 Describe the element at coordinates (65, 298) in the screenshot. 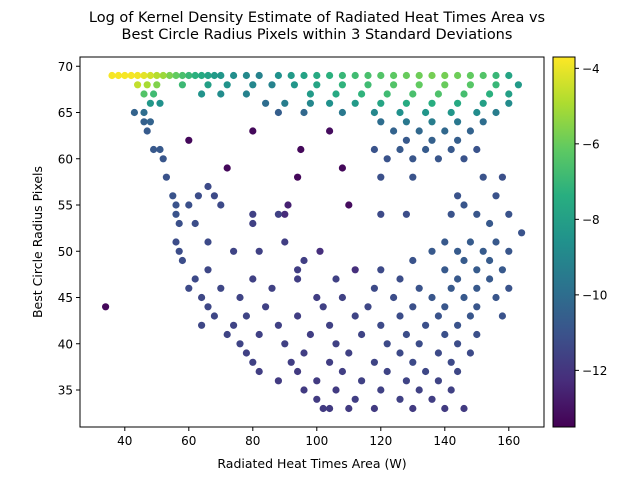

I see `y-tick-label: 45` at that location.